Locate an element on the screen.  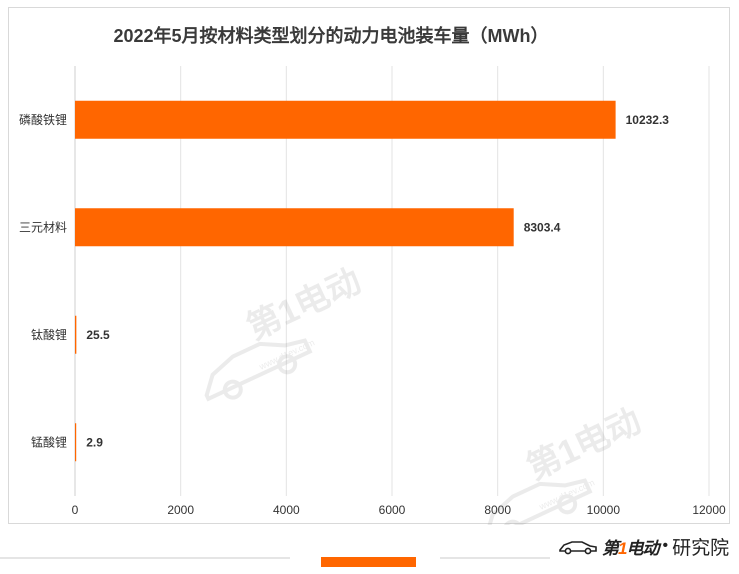
value-label: 25.5 is located at coordinates (98, 335).